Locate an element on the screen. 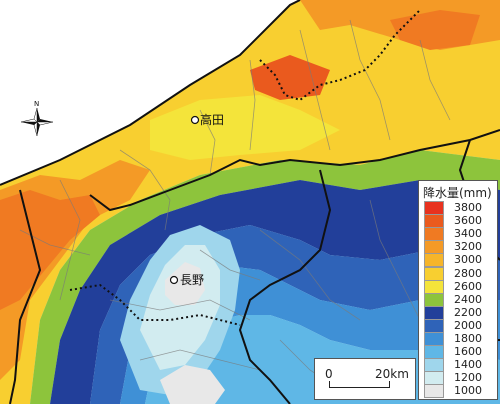  scale-tick-end is located at coordinates (389, 384).